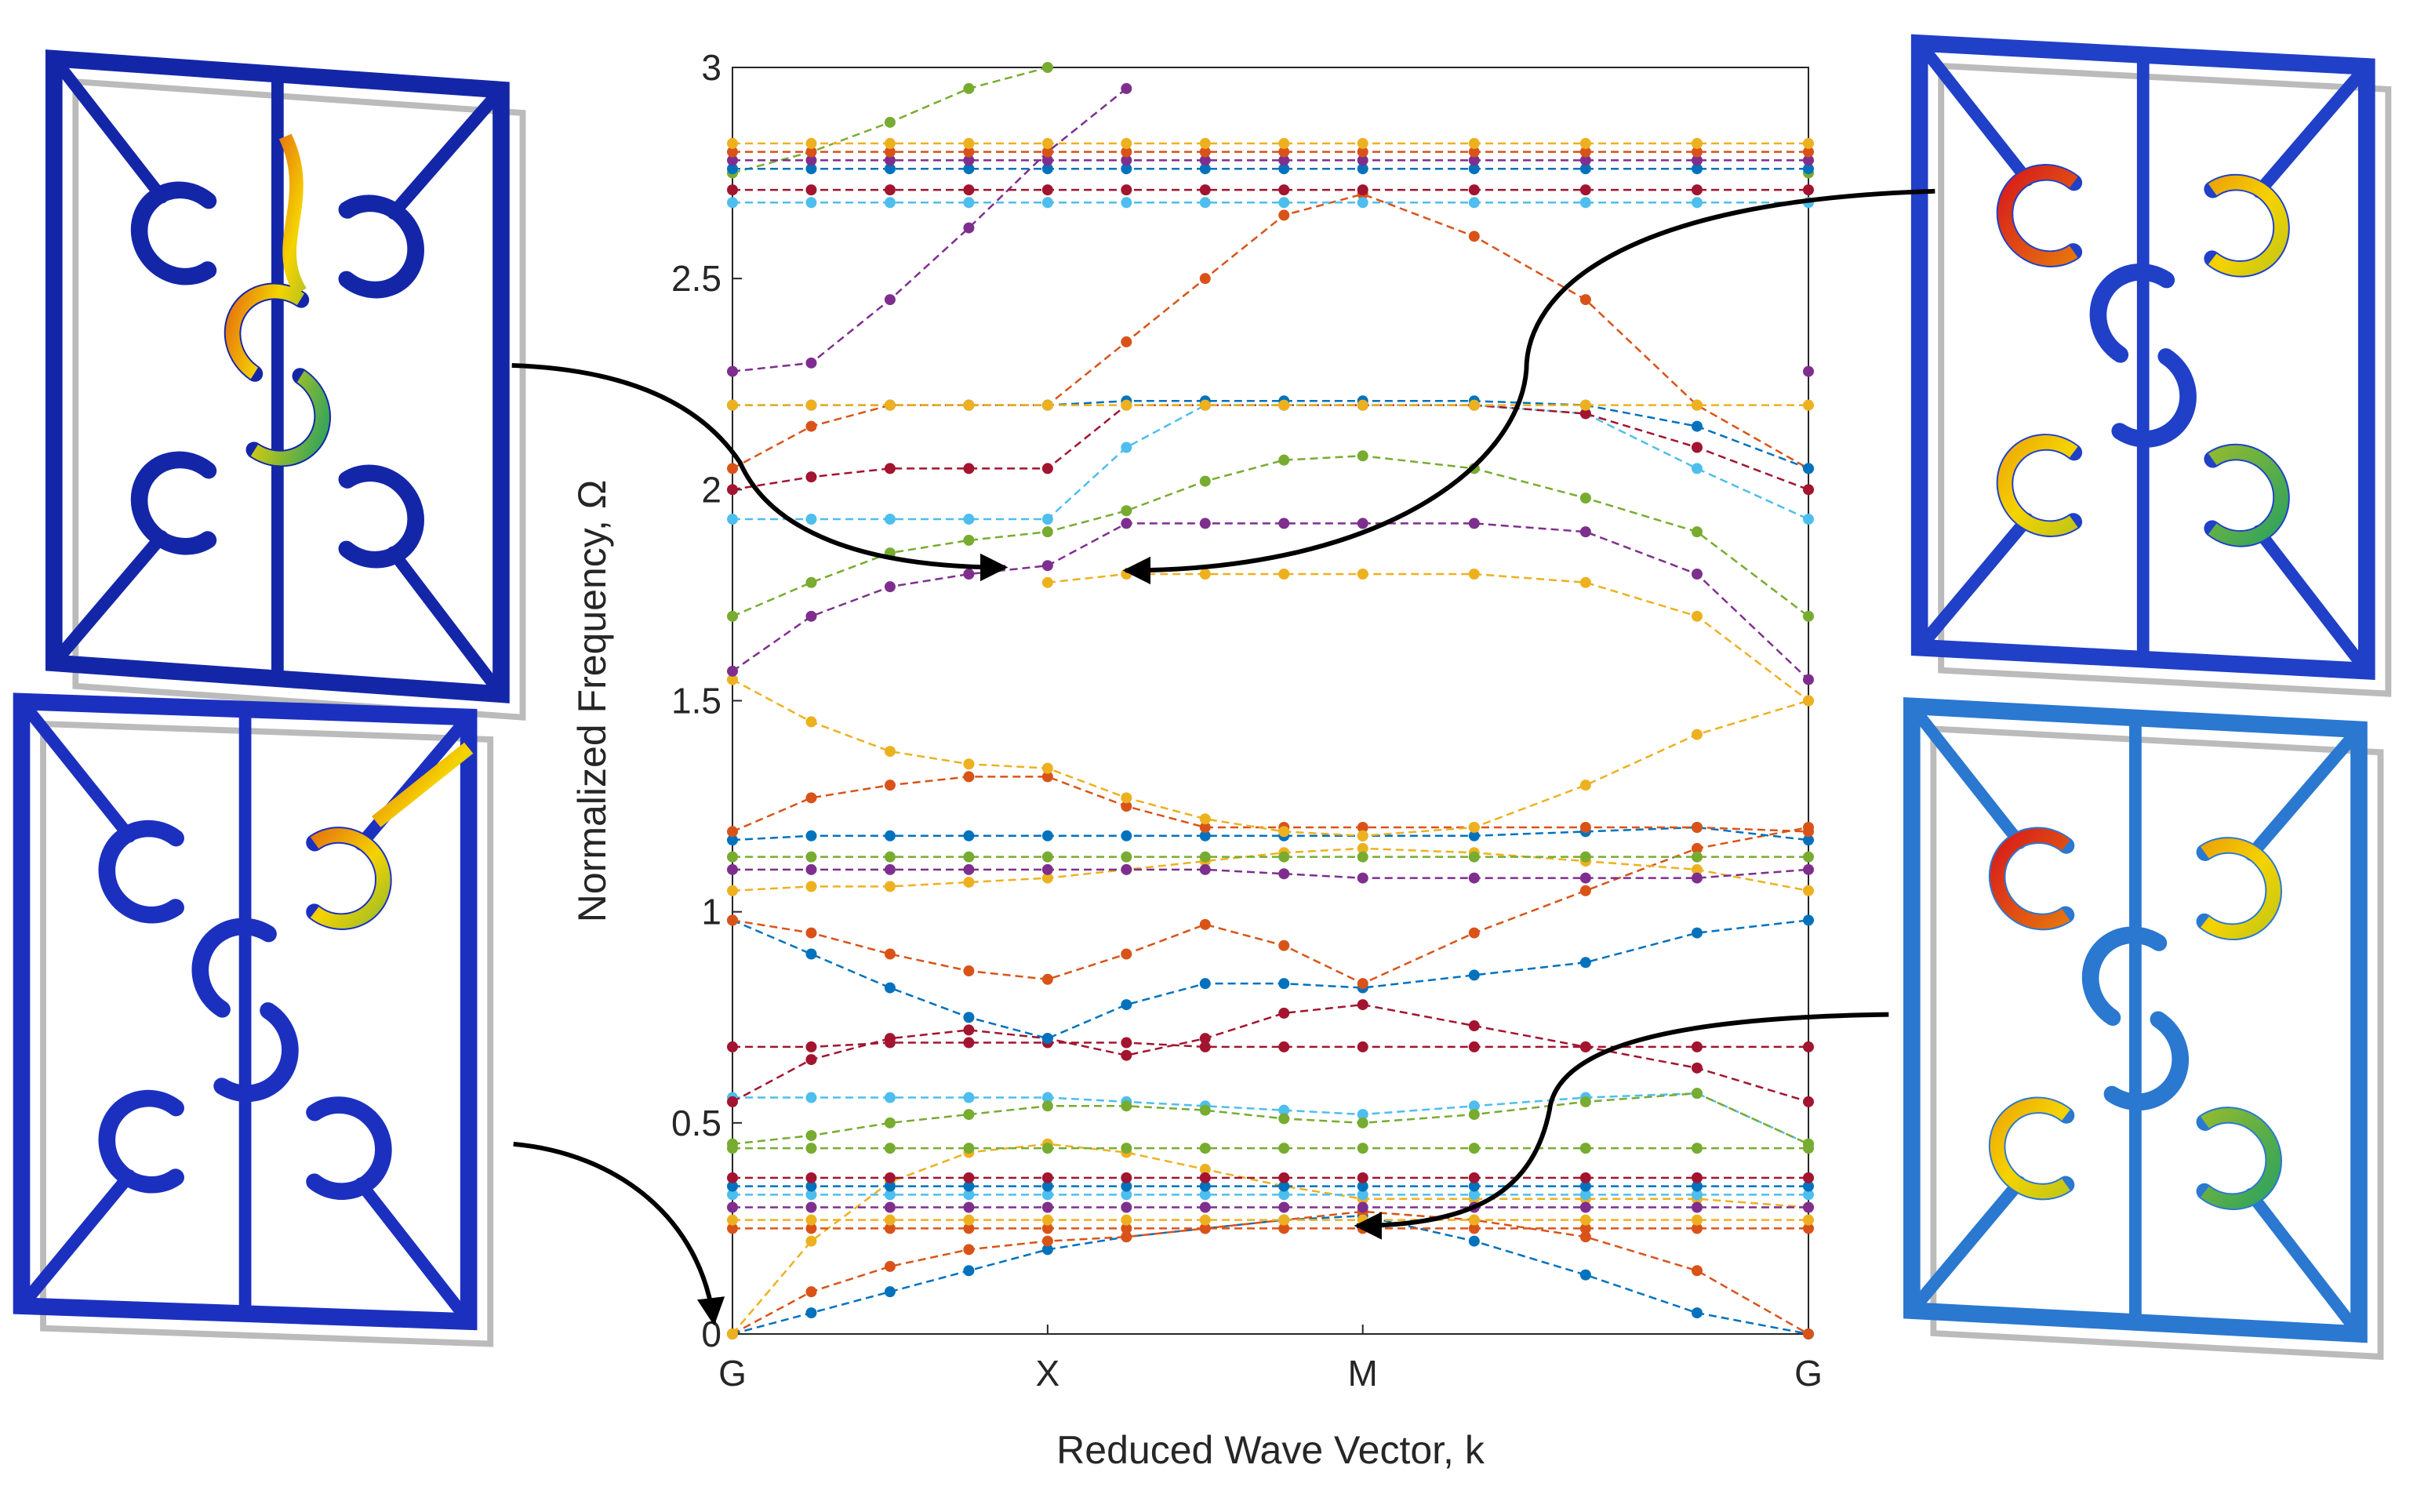 The image size is (2417, 1512). I want to click on panel-shape, so click(256, 1023).